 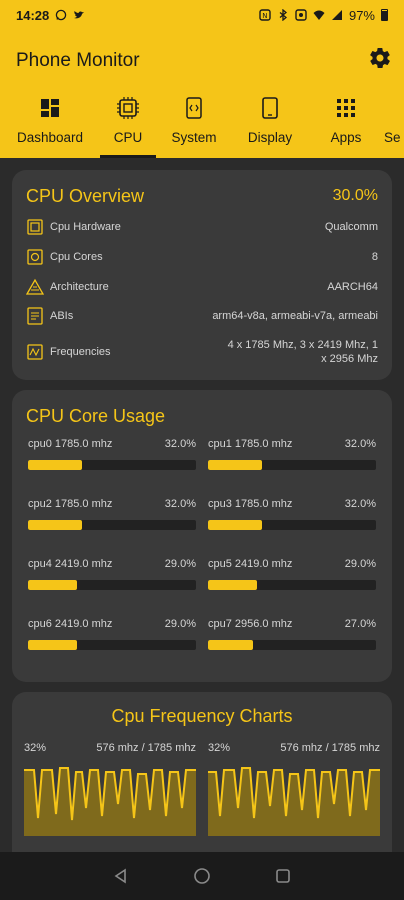 I want to click on chart-frequency: 576 mhz / 1785 mhz, so click(x=330, y=748).